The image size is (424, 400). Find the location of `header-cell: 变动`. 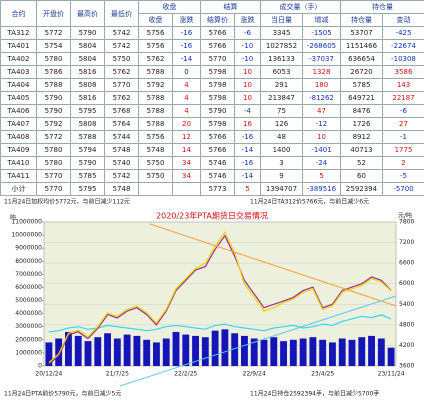

header-cell: 变动 is located at coordinates (403, 20).